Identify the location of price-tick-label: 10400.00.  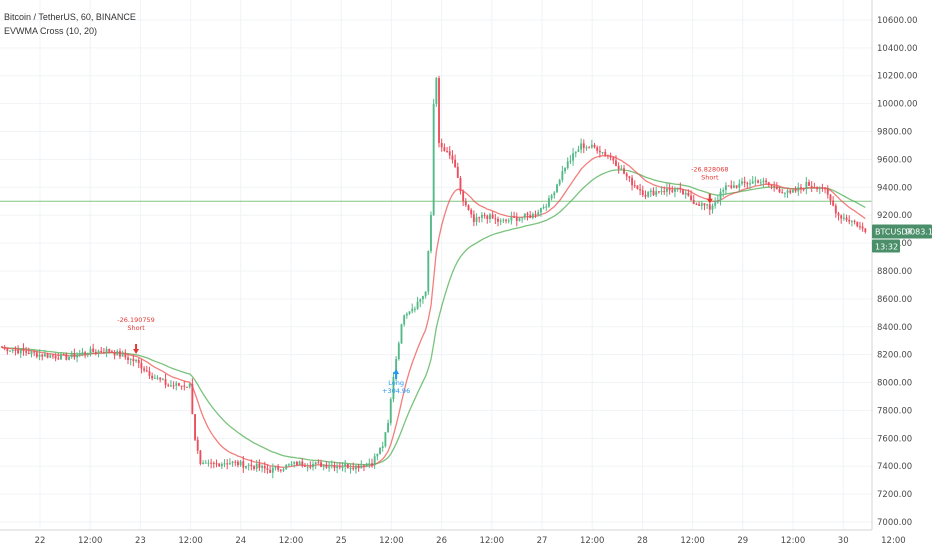
(897, 49).